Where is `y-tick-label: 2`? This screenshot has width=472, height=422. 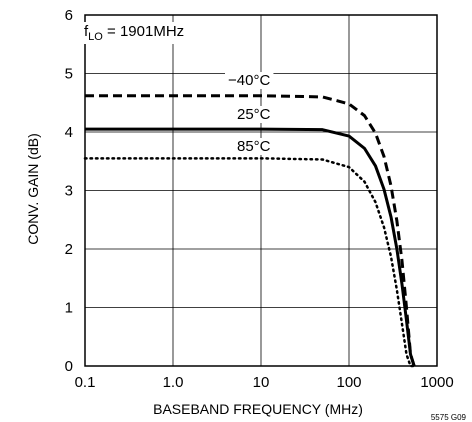
y-tick-label: 2 is located at coordinates (69, 249).